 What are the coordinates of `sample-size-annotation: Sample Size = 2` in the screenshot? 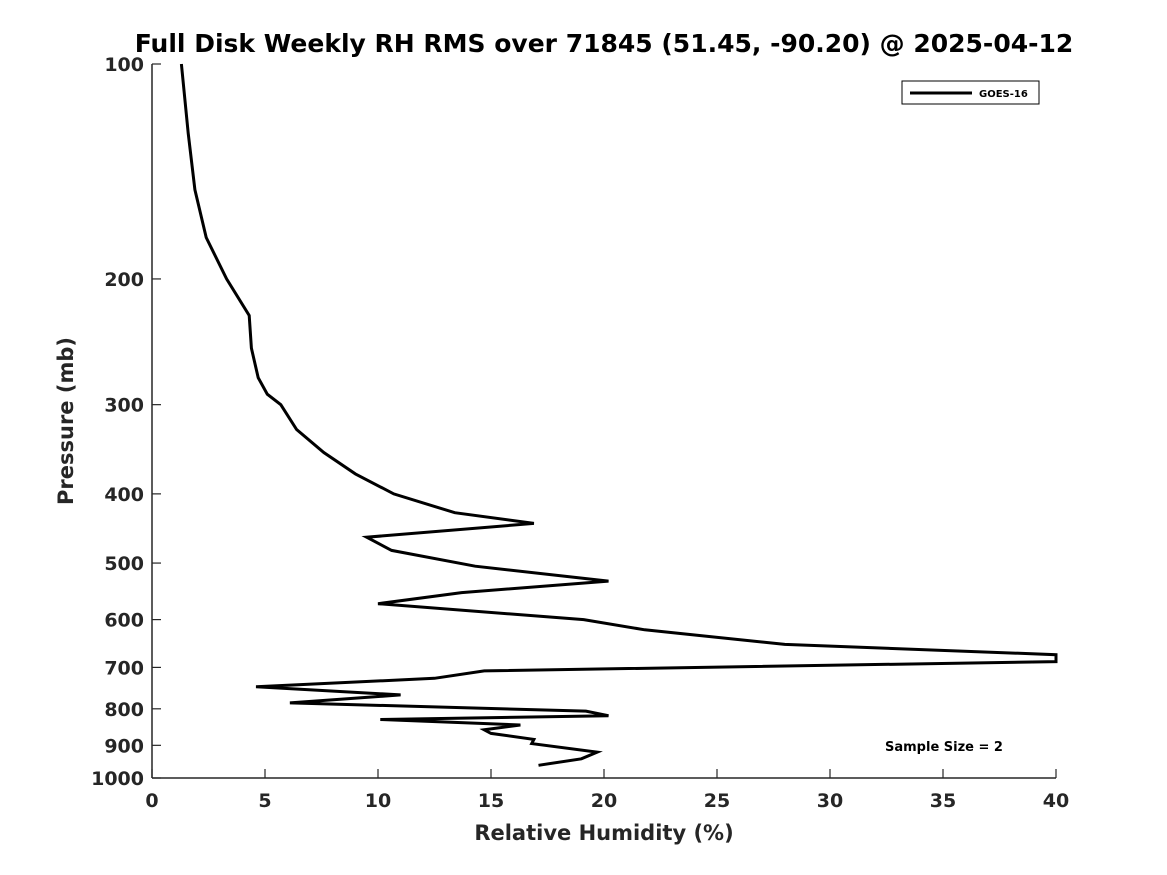 It's located at (944, 747).